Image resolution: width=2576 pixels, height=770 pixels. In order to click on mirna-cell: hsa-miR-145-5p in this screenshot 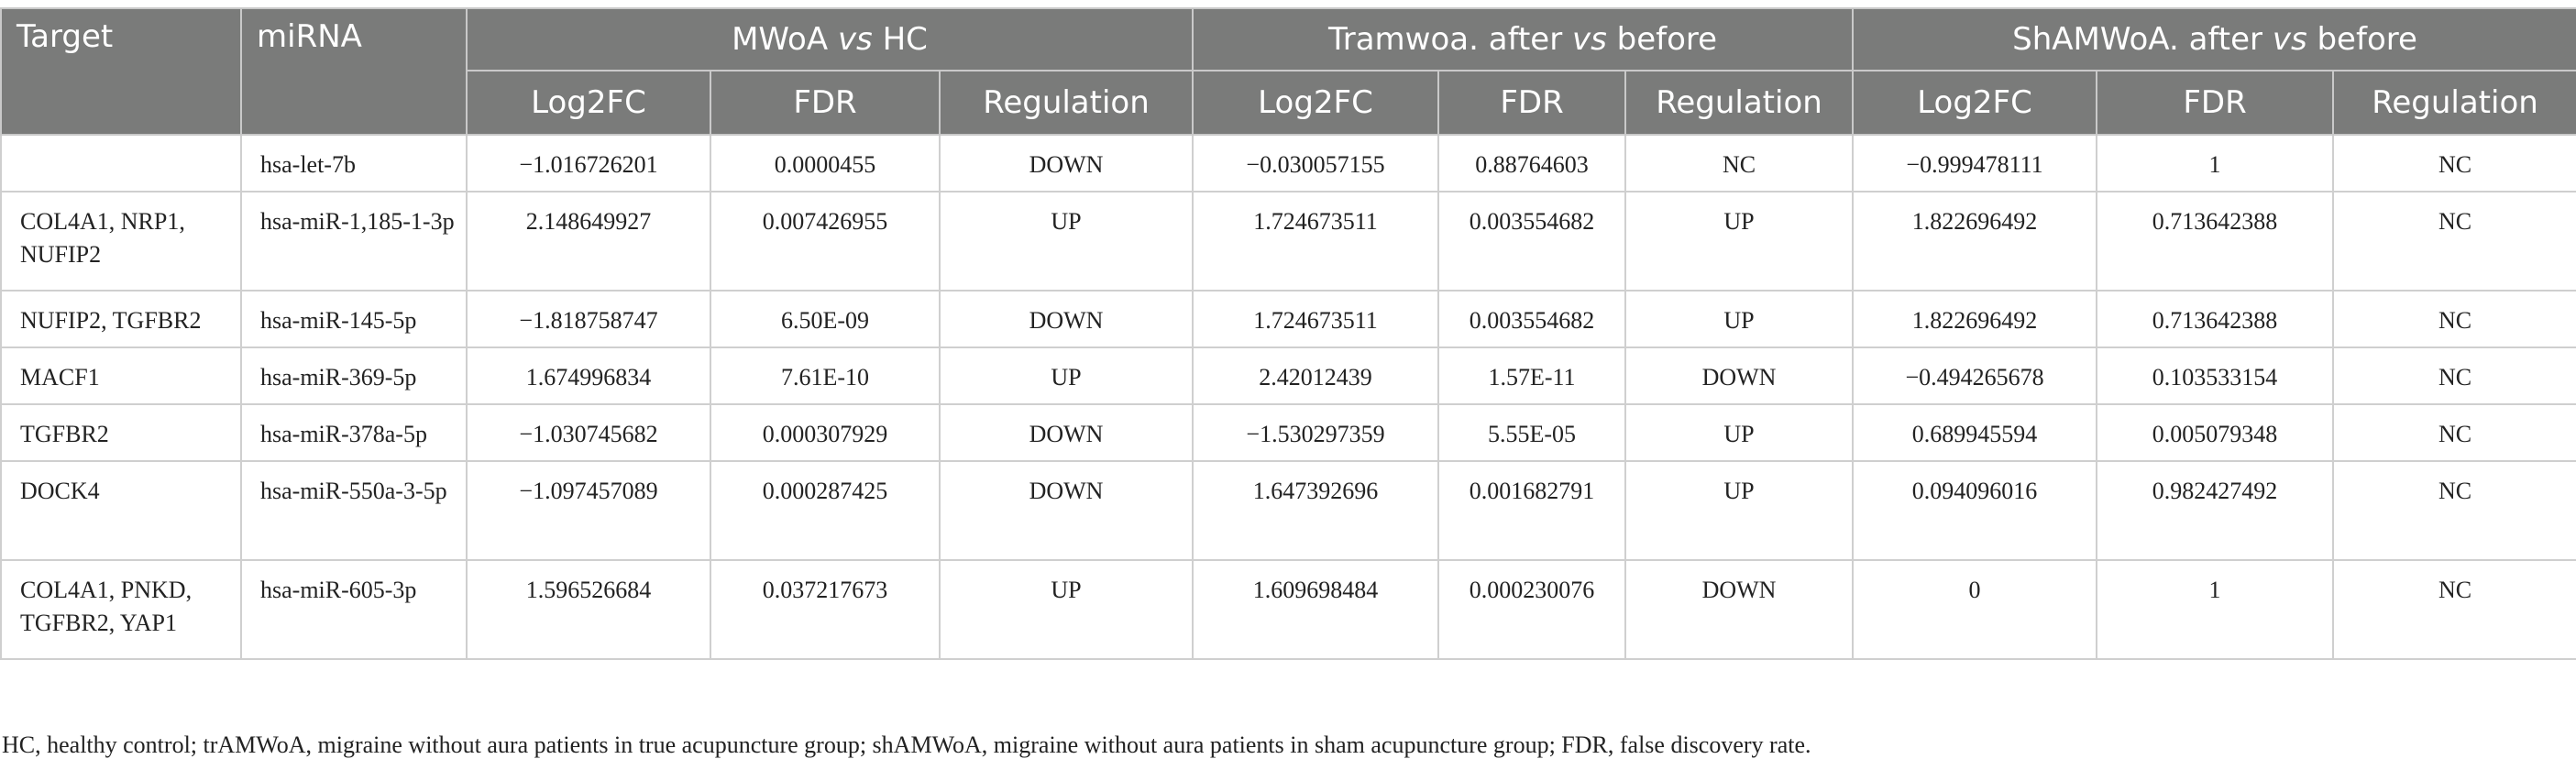, I will do `click(354, 319)`.